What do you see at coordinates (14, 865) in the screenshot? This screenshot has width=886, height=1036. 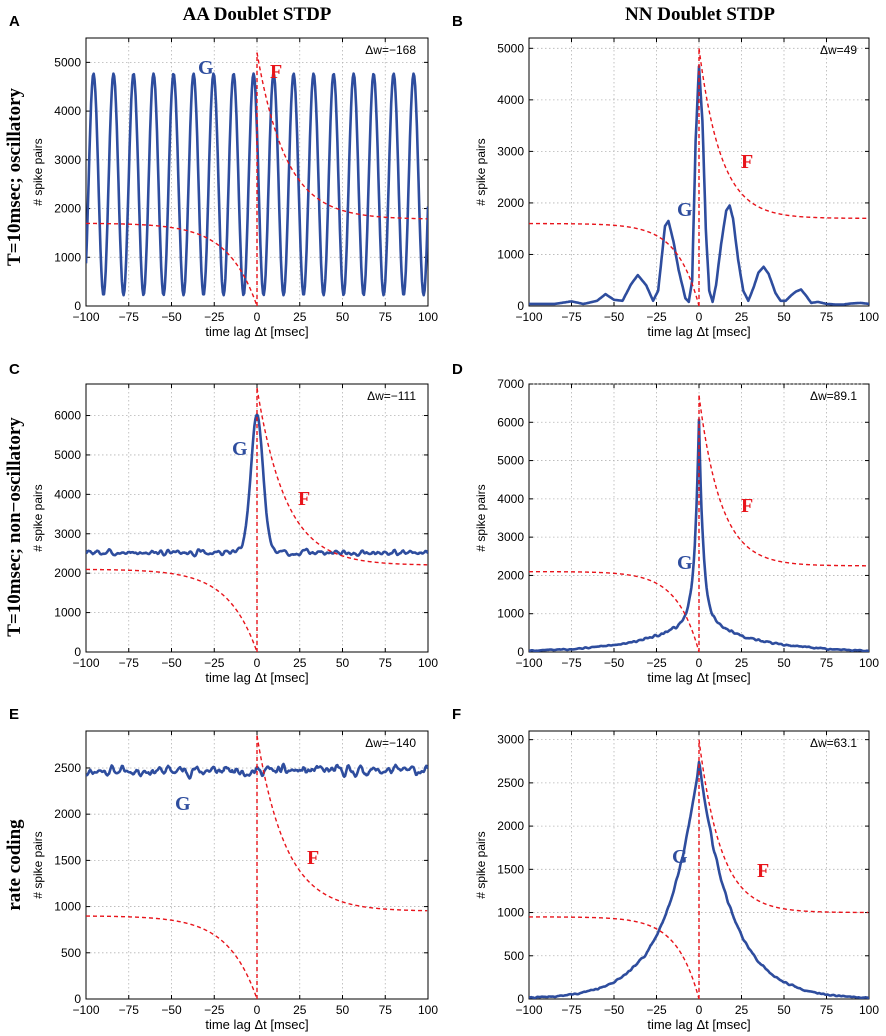 I see `row-label-rate-coding: rate coding` at bounding box center [14, 865].